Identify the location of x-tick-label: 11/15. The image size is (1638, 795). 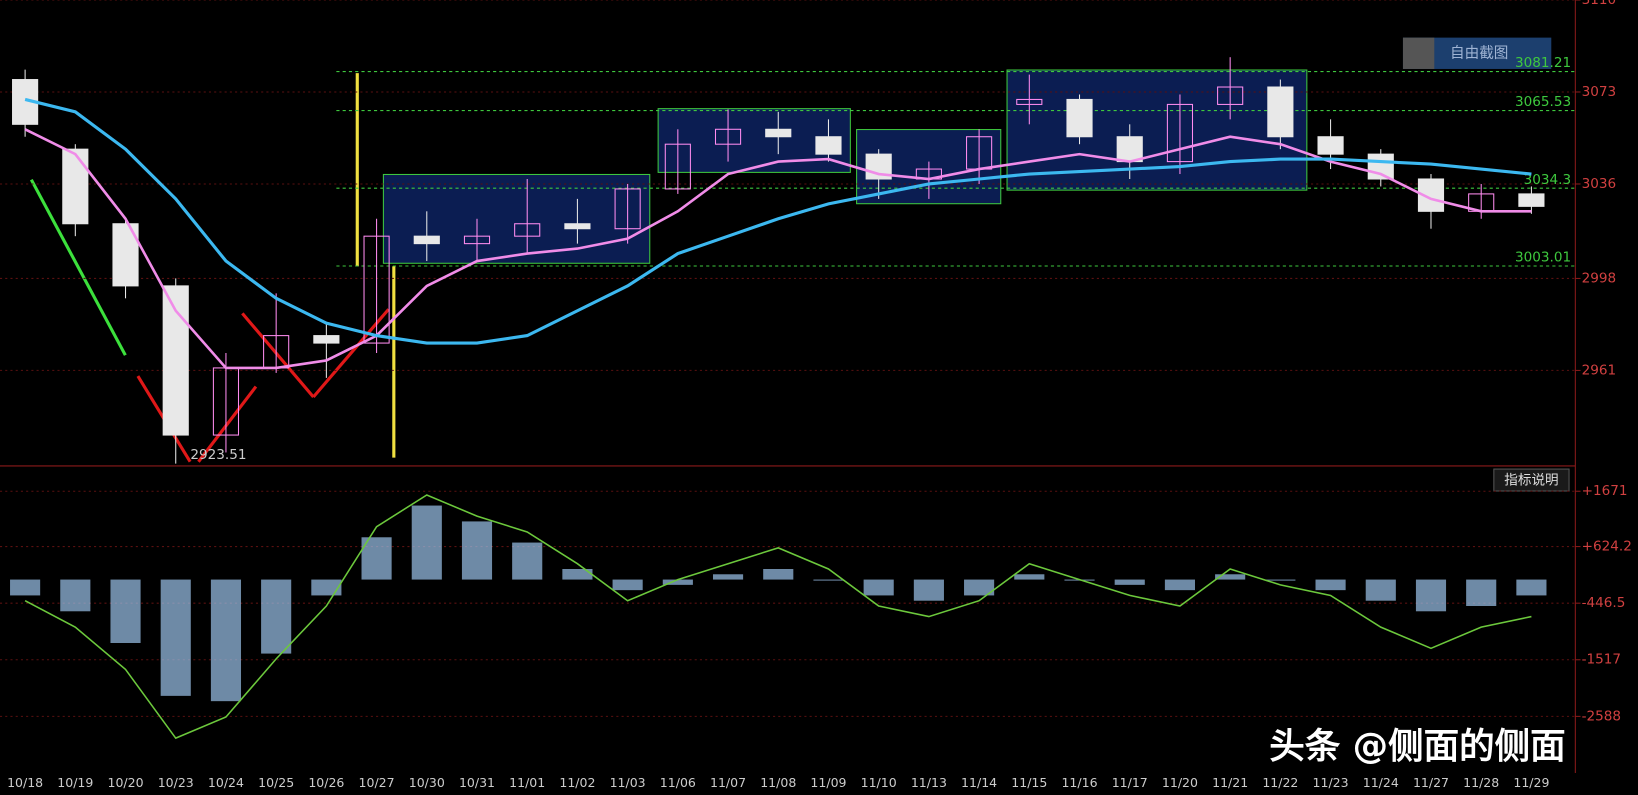
(1029, 782).